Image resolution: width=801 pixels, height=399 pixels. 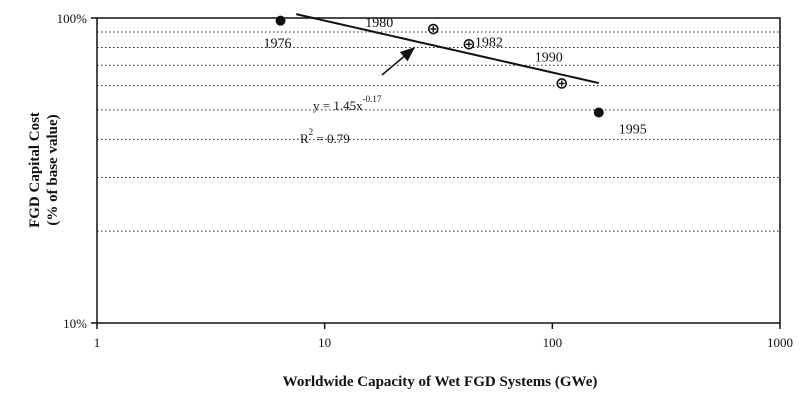 I want to click on r-squared-exponent: 2, so click(x=311, y=132).